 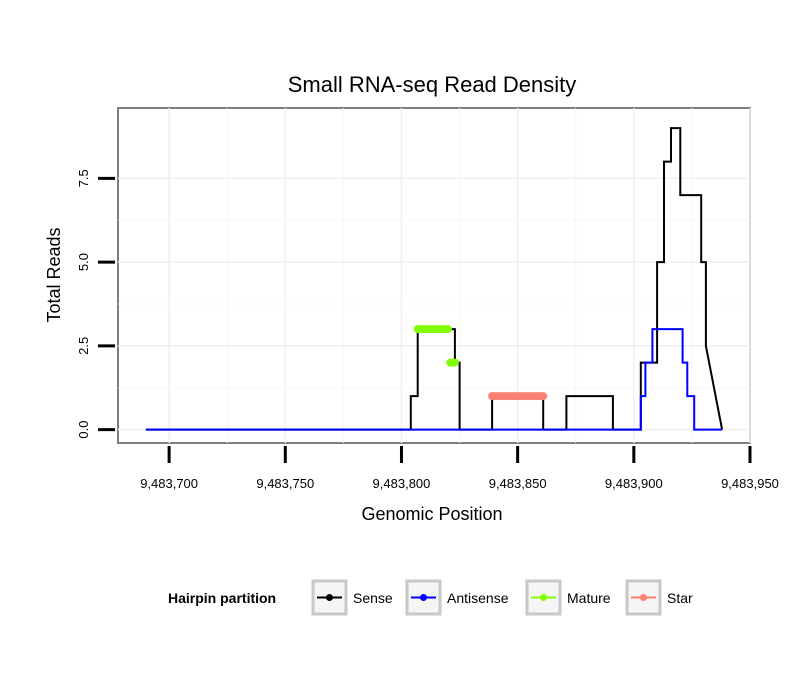 I want to click on x-tick-label: 9,483,700, so click(x=169, y=483).